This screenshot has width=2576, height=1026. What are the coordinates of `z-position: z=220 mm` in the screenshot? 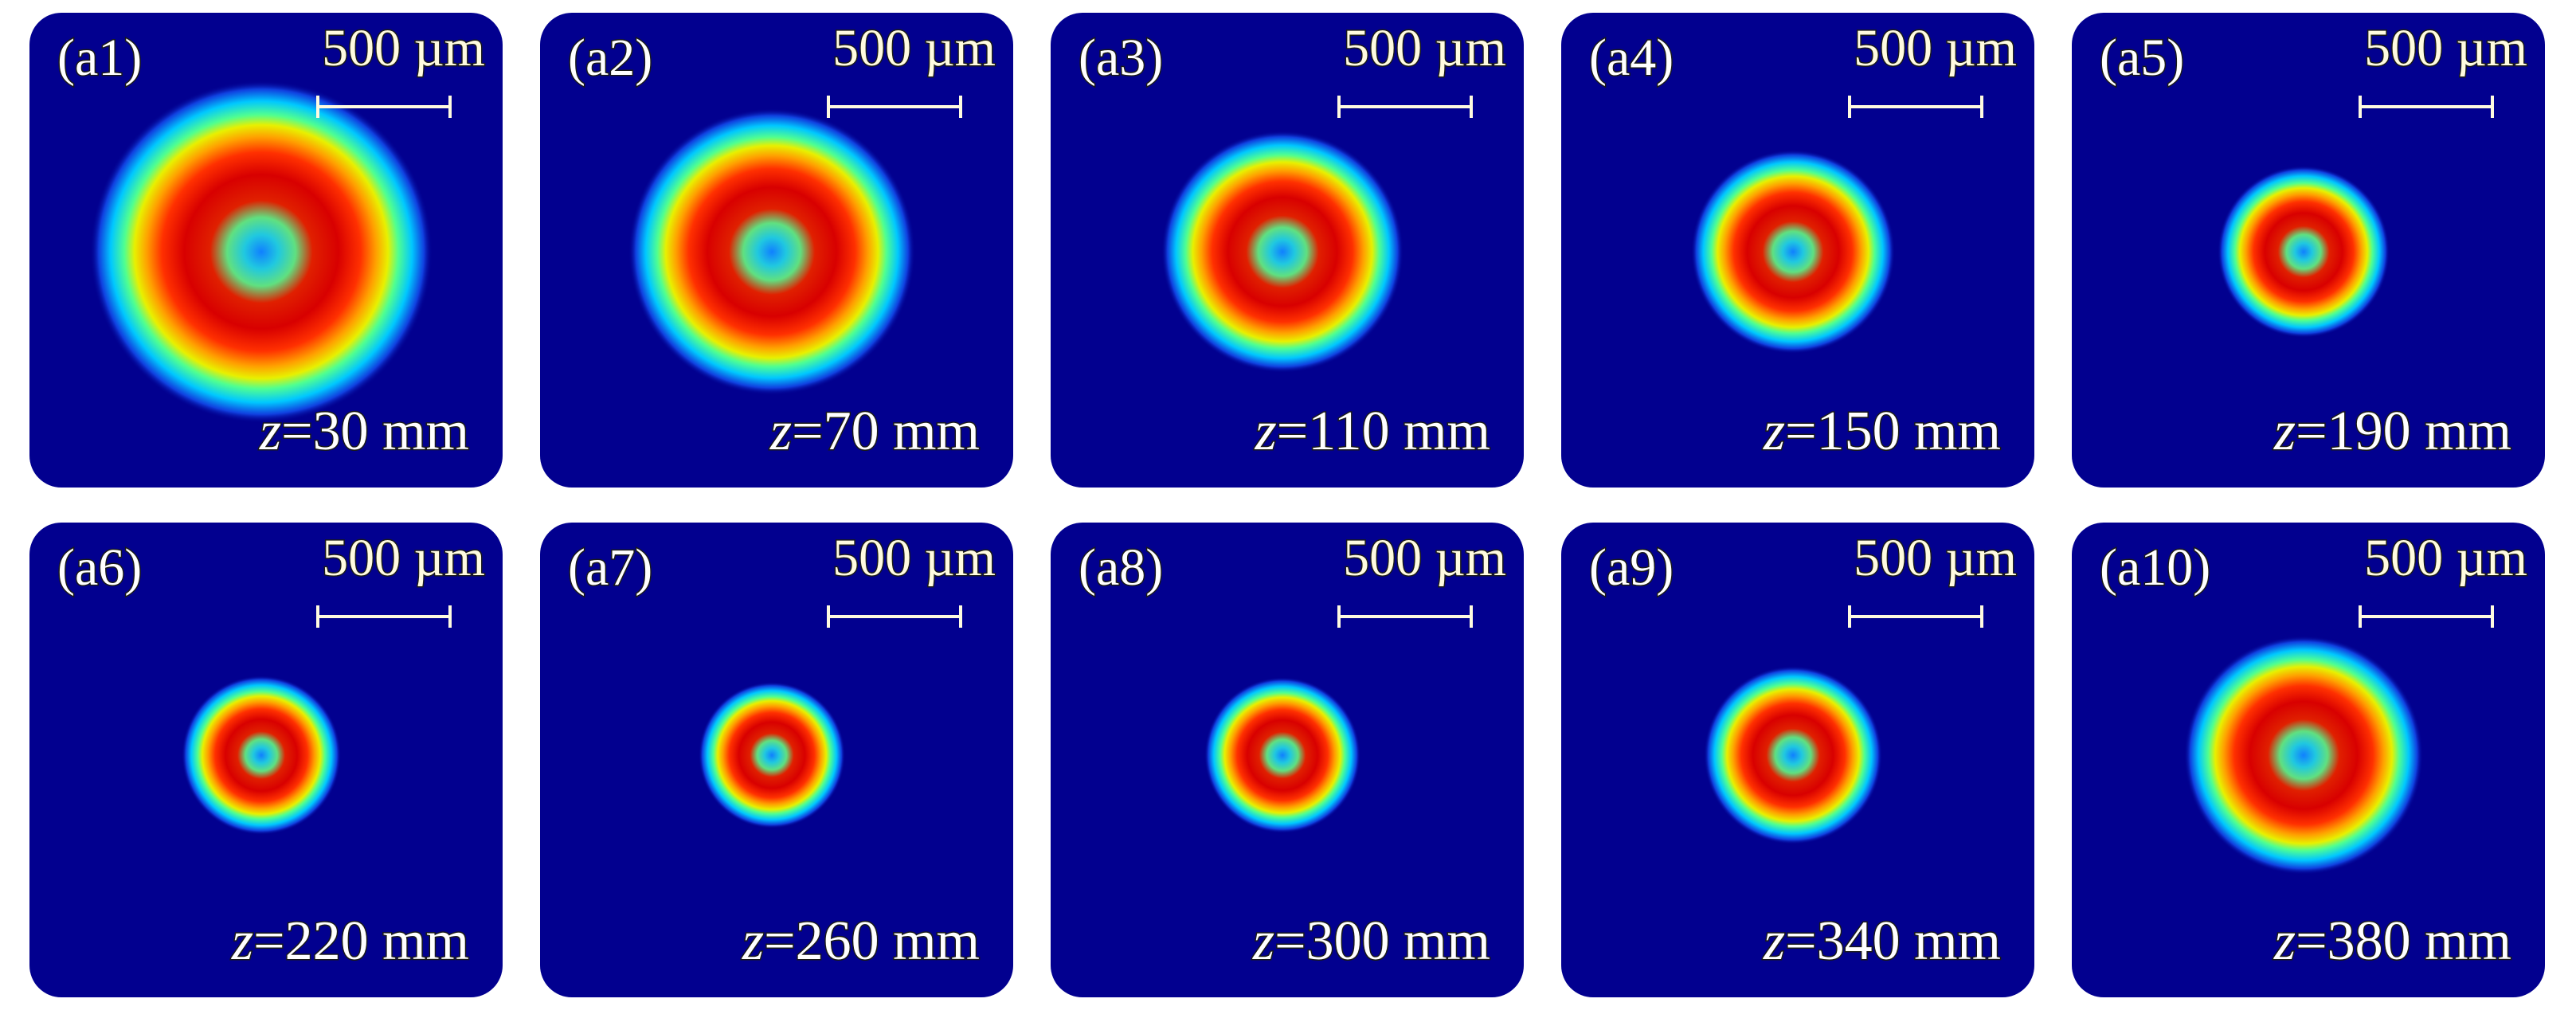 It's located at (350, 941).